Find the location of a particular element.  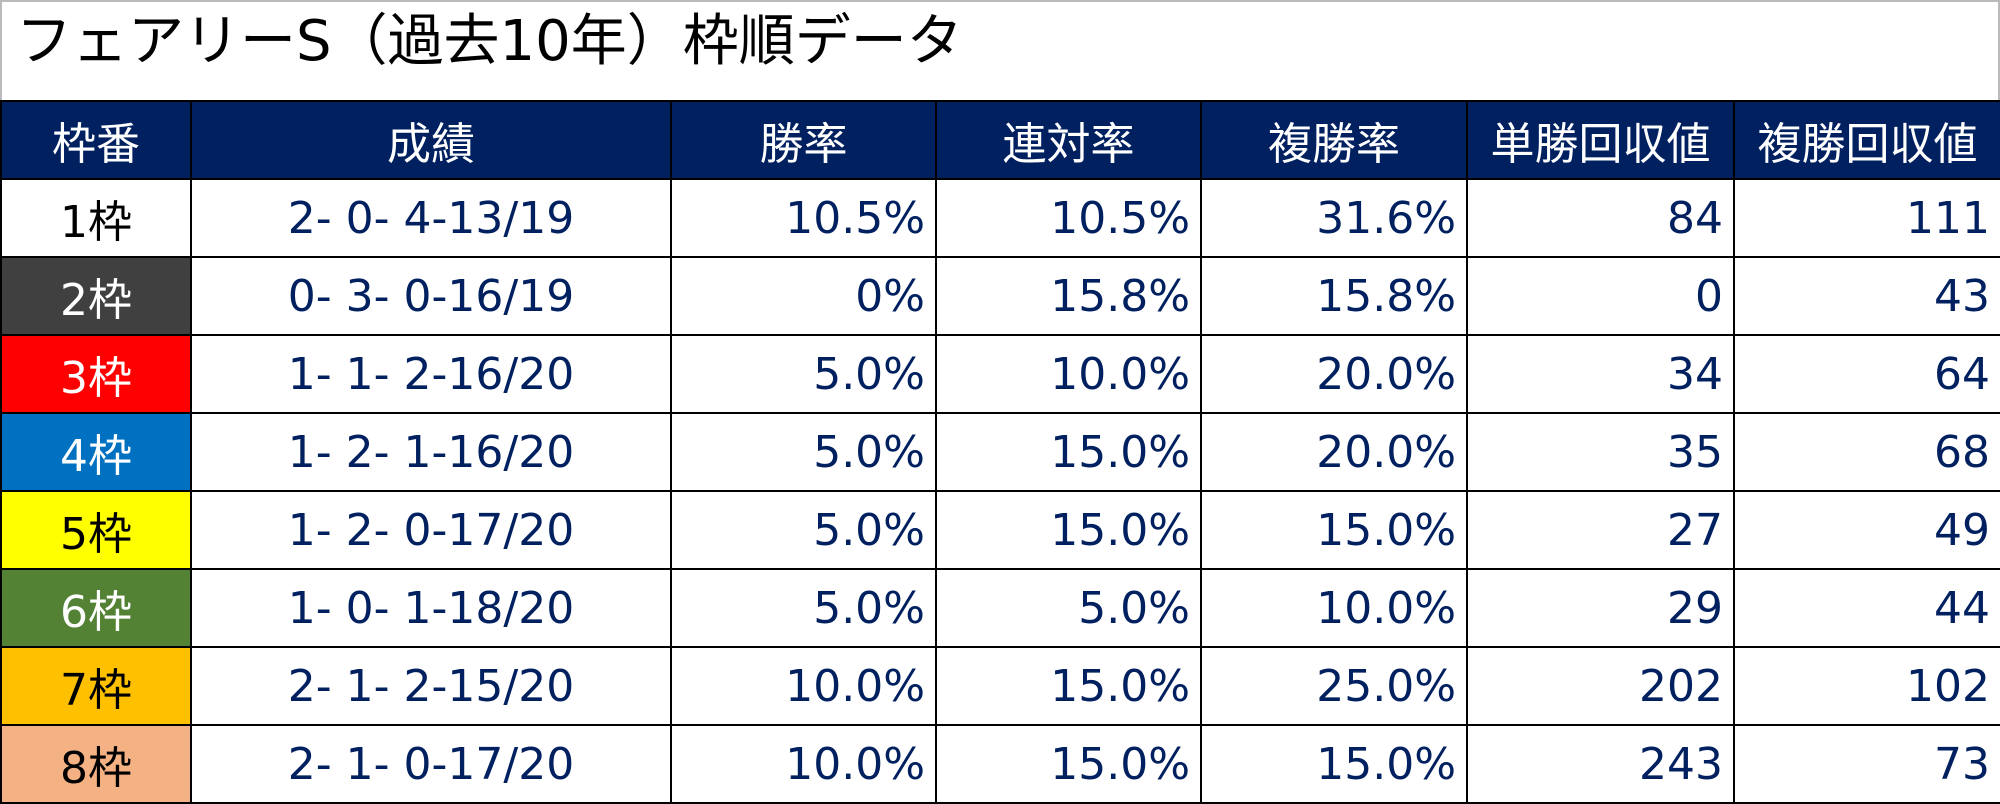

frame-cell: 7枠 is located at coordinates (96, 686).